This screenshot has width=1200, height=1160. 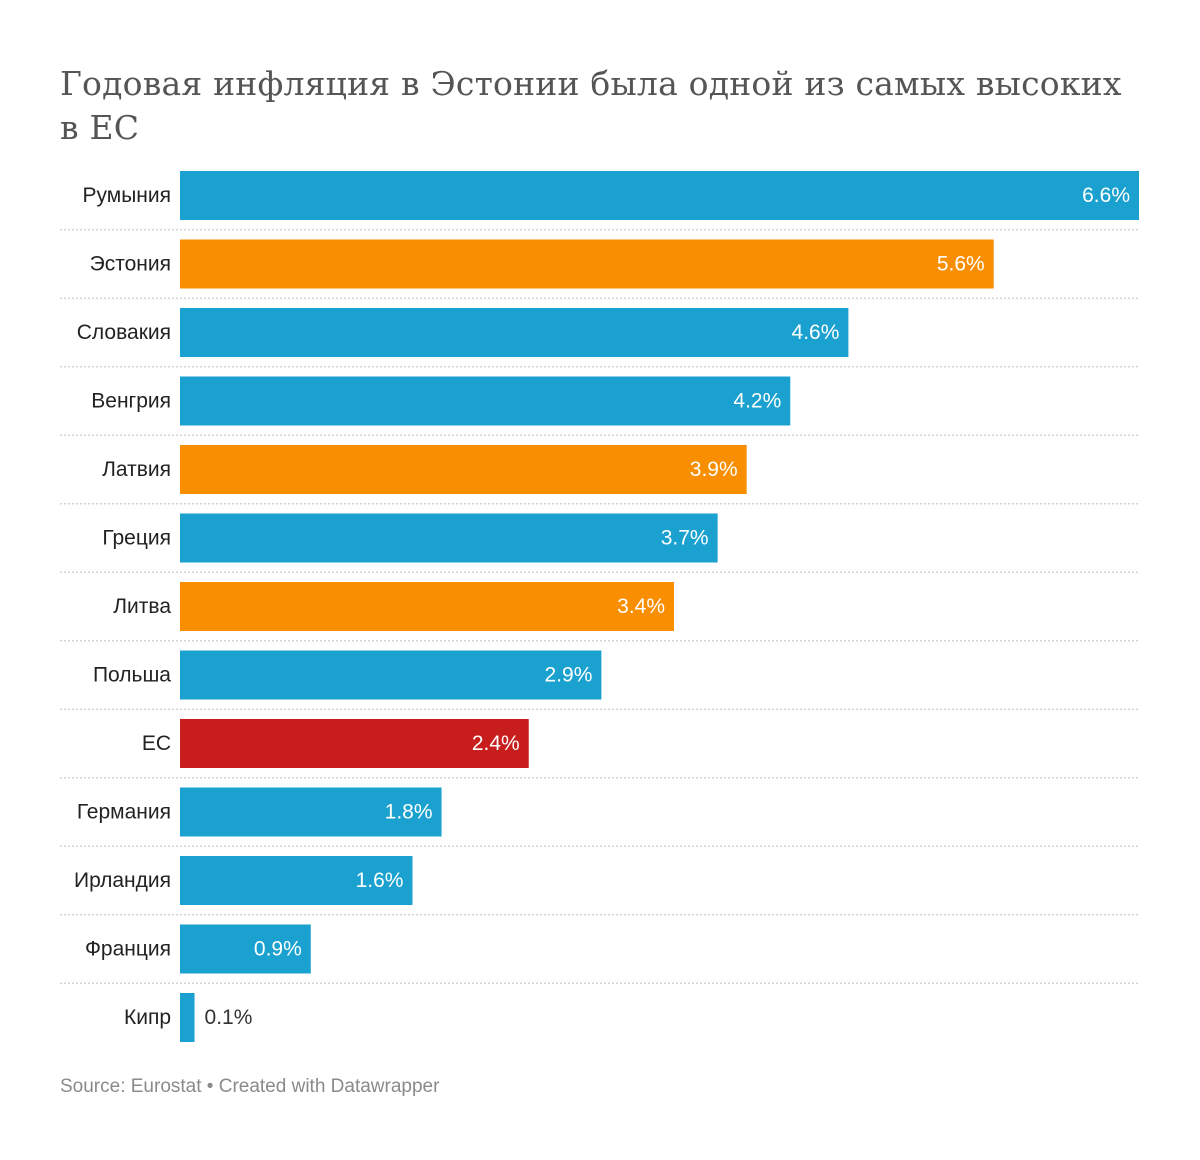 What do you see at coordinates (496, 743) in the screenshot?
I see `value-label: 2.4%` at bounding box center [496, 743].